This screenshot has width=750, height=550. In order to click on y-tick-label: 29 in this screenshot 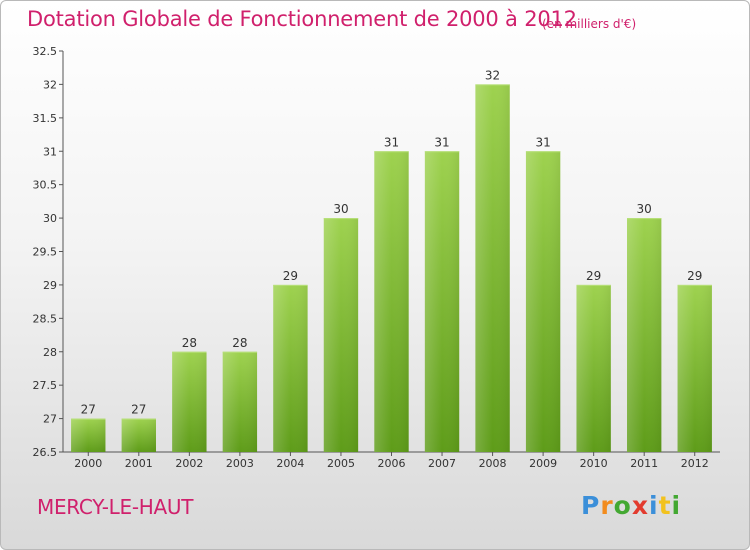, I will do `click(50, 285)`.